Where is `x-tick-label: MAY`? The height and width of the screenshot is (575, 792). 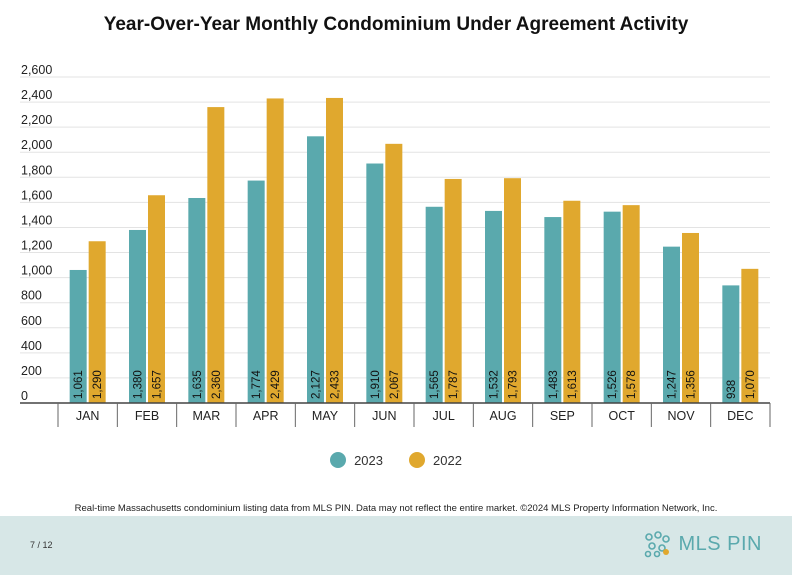 x-tick-label: MAY is located at coordinates (325, 416).